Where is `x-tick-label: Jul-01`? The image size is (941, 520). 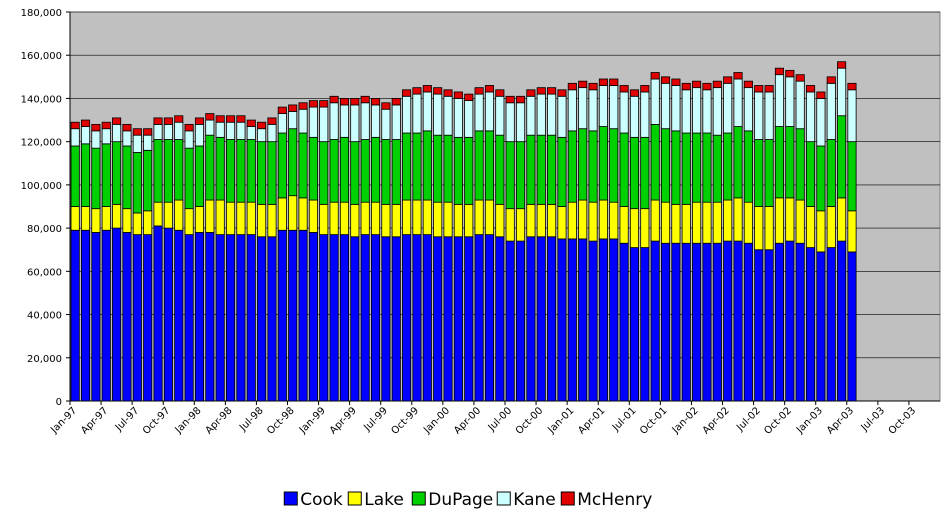
x-tick-label: Jul-01 is located at coordinates (624, 419).